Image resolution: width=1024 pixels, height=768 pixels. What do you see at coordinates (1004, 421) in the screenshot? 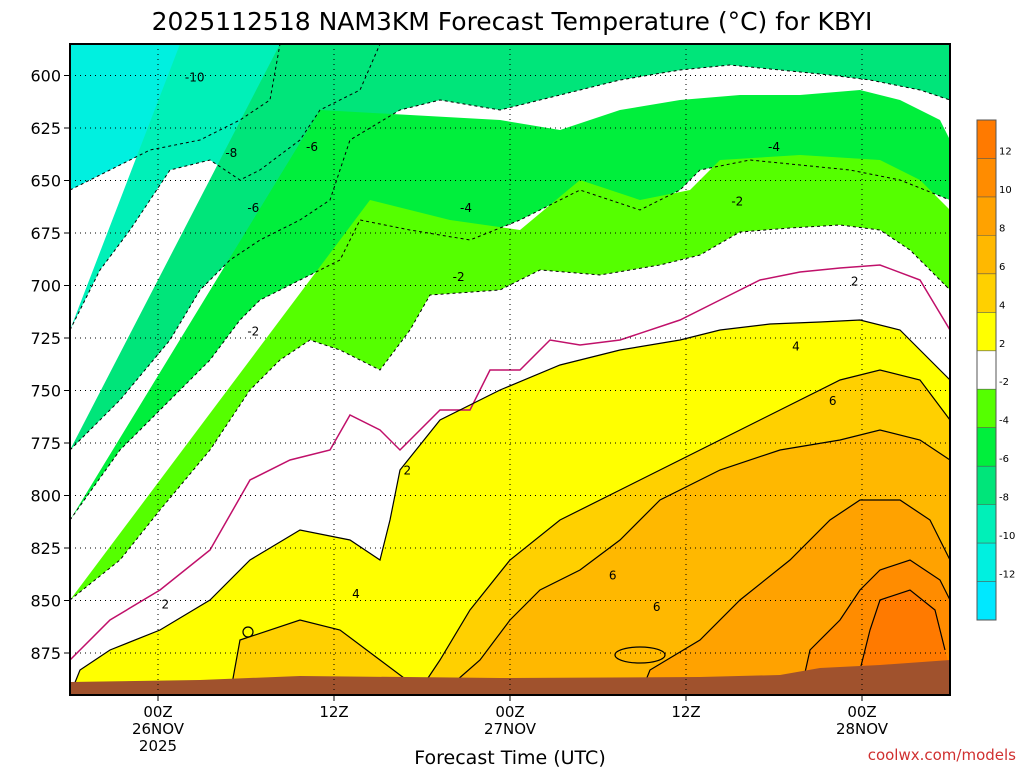
I see `colorbar-tick-label: -4` at bounding box center [1004, 421].